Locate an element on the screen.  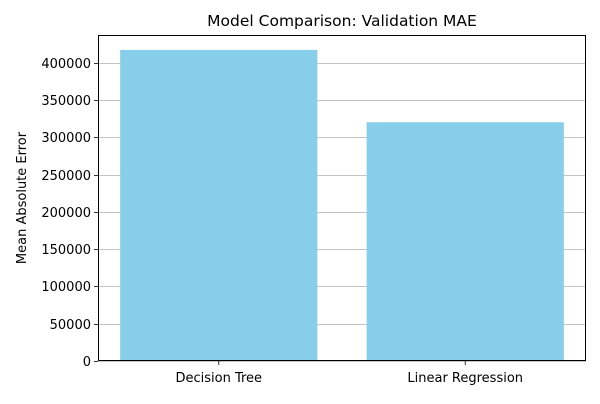
y-tick-label: 350000 is located at coordinates (66, 101).